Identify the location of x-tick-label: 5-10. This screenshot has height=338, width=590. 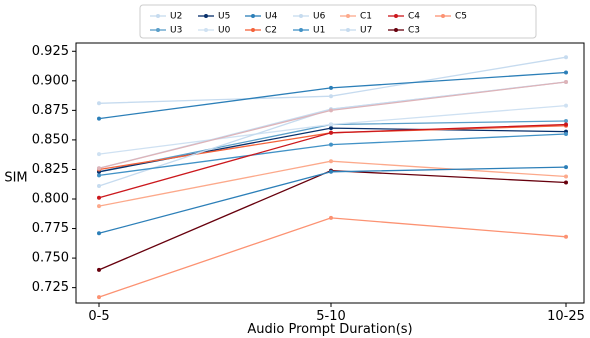
(331, 316).